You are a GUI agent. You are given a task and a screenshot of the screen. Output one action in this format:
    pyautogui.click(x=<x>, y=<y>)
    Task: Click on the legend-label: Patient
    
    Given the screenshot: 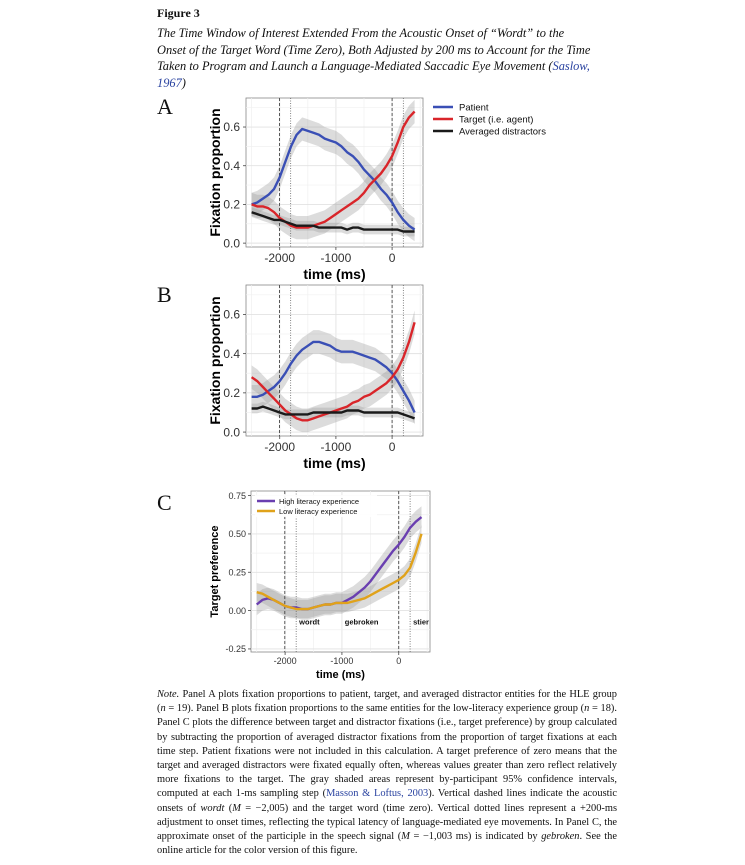 What is the action you would take?
    pyautogui.click(x=474, y=108)
    